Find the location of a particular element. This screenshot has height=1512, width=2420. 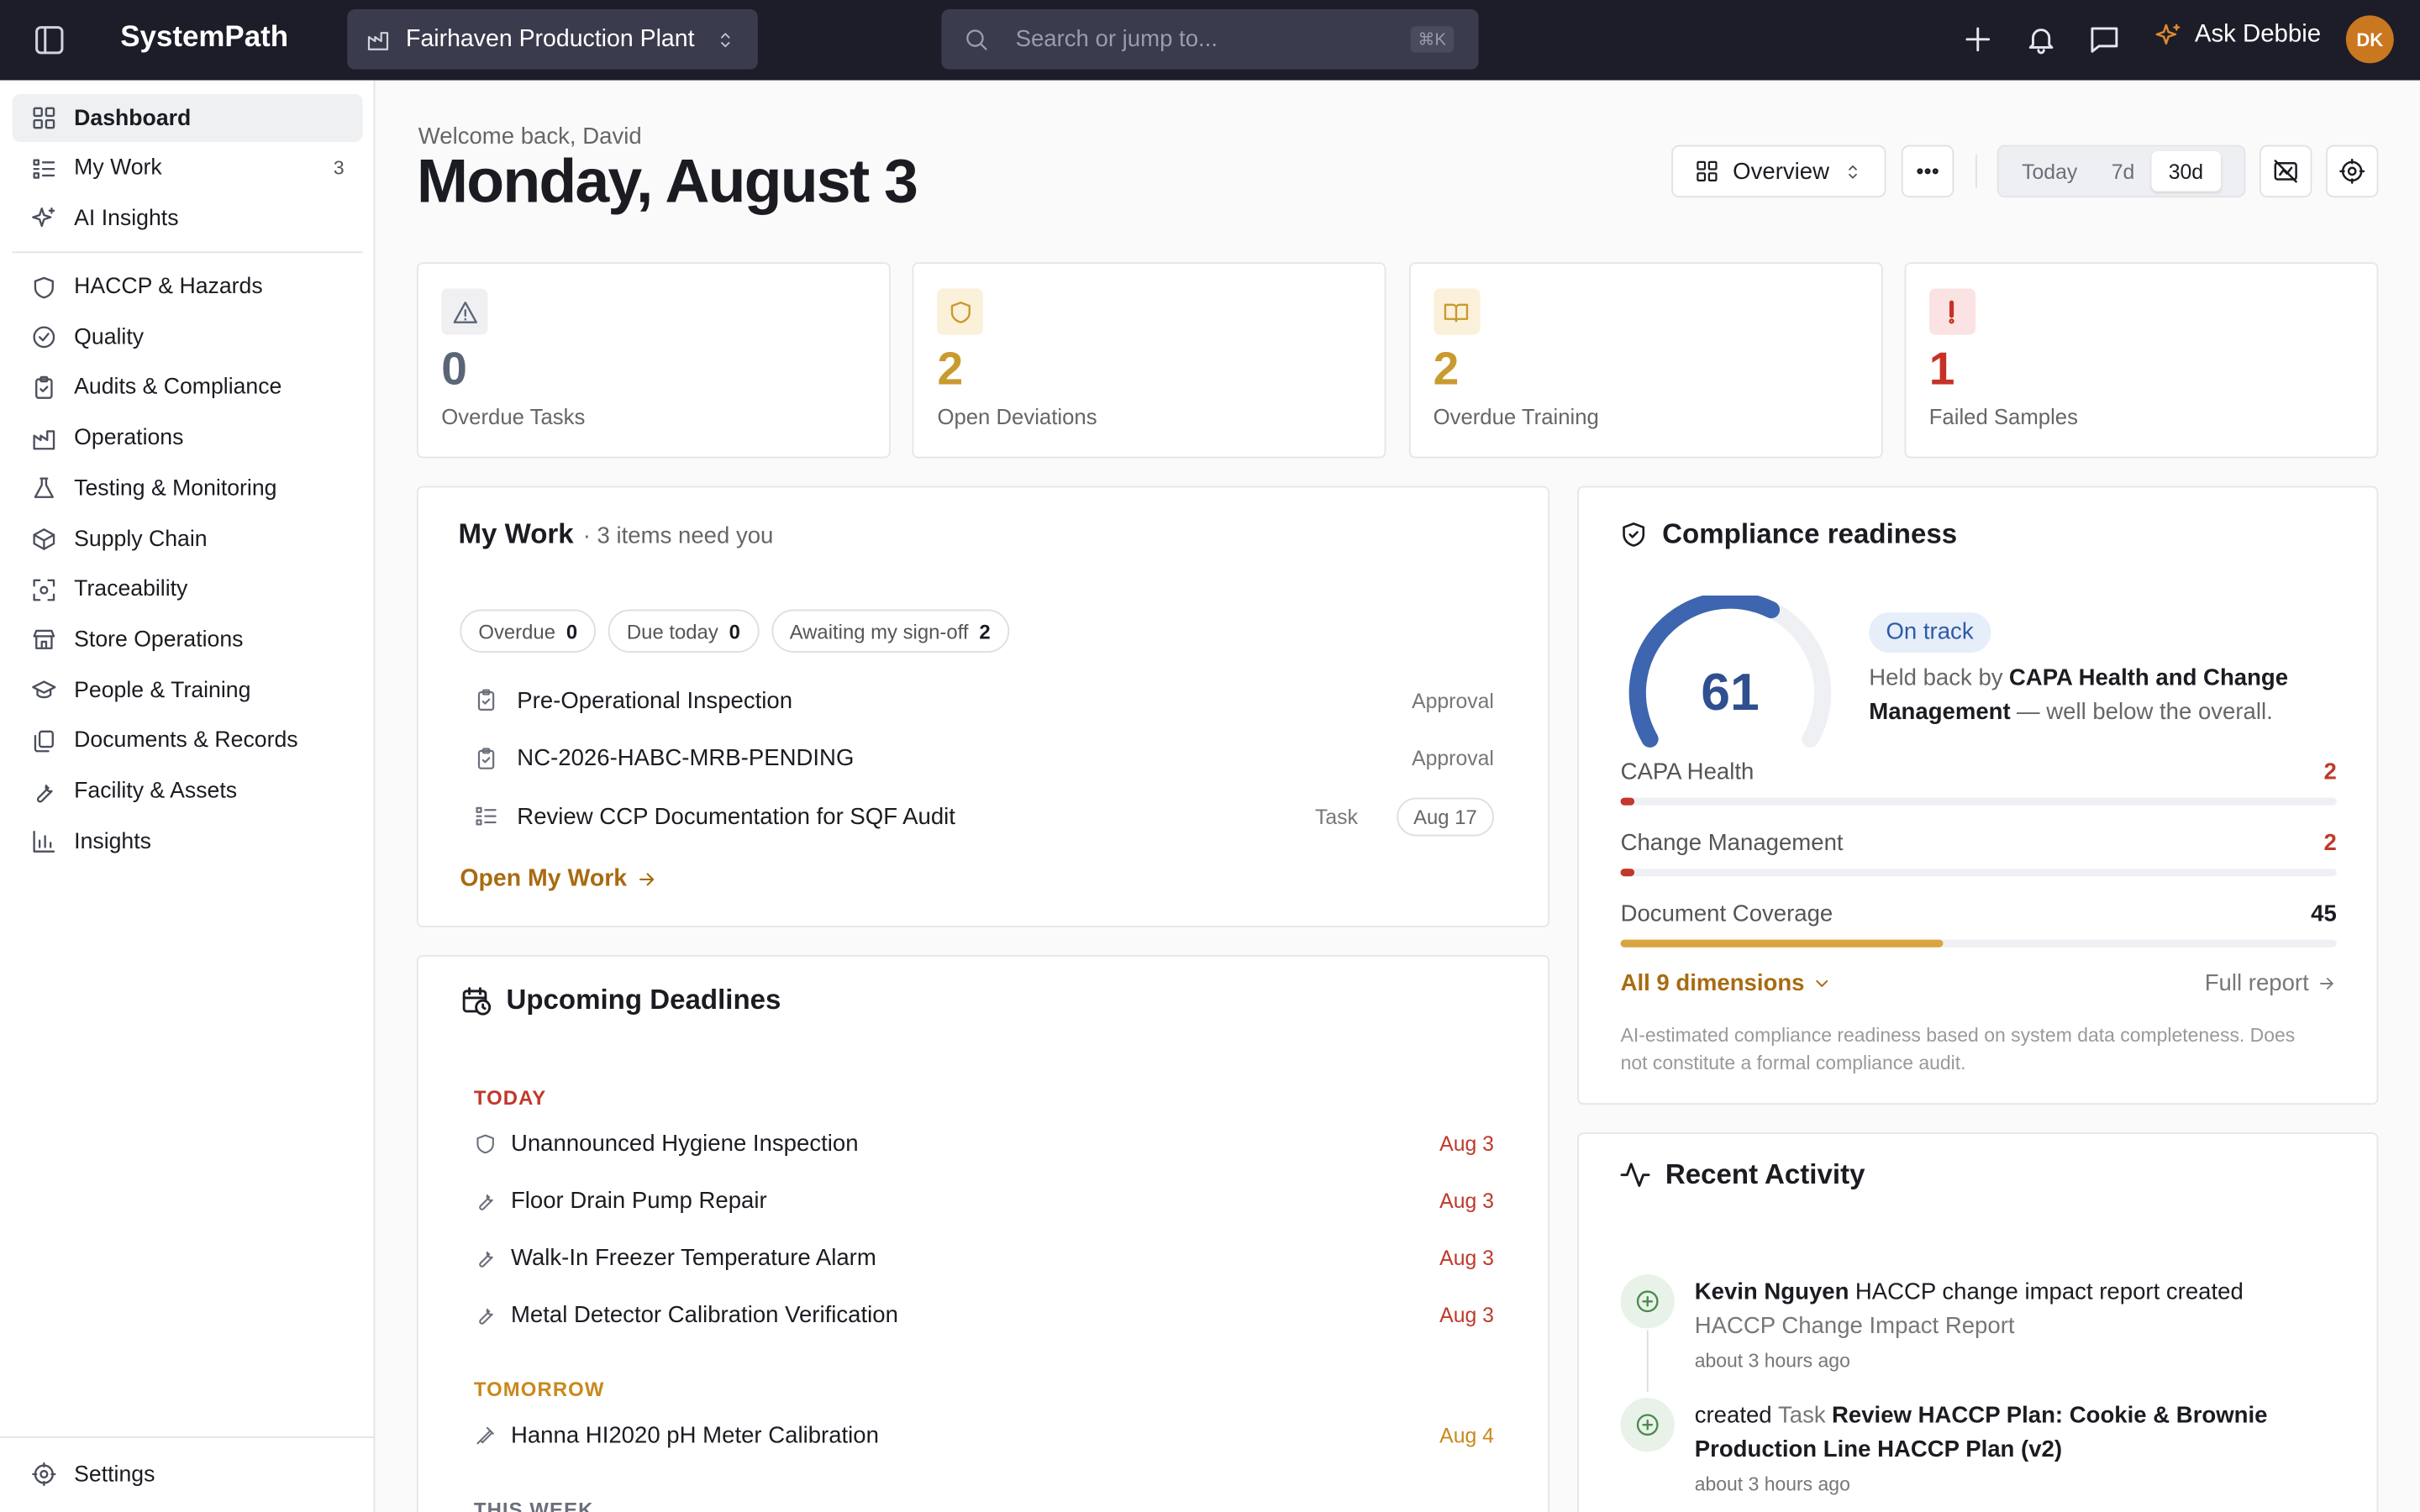

stat-card: 2 Open Deviations is located at coordinates (1149, 360).